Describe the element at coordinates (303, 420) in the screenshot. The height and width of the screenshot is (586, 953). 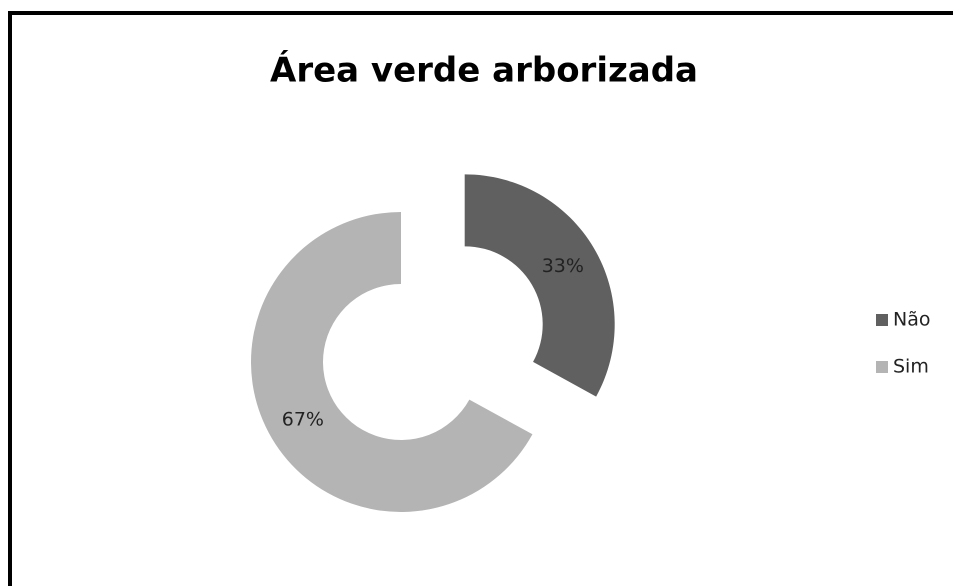
I see `data-label: 67%` at that location.